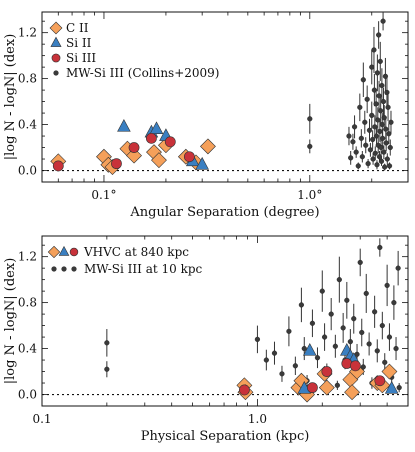 This screenshot has width=415, height=452. I want to click on x-axis-title: Physical Separation (kpc), so click(225, 436).